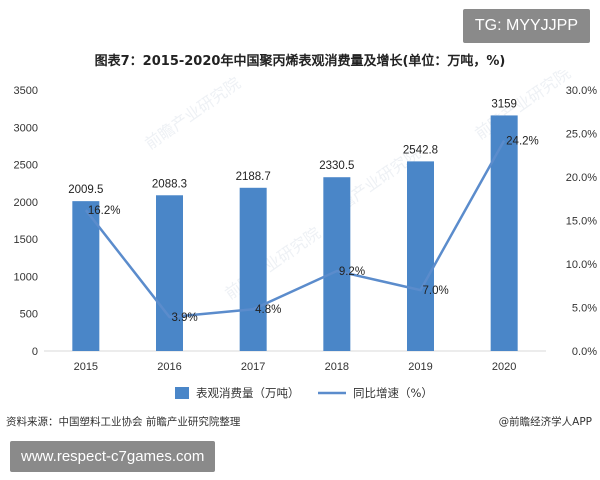 The height and width of the screenshot is (480, 600). What do you see at coordinates (26, 166) in the screenshot?
I see `y-left-tick-label: 2500` at bounding box center [26, 166].